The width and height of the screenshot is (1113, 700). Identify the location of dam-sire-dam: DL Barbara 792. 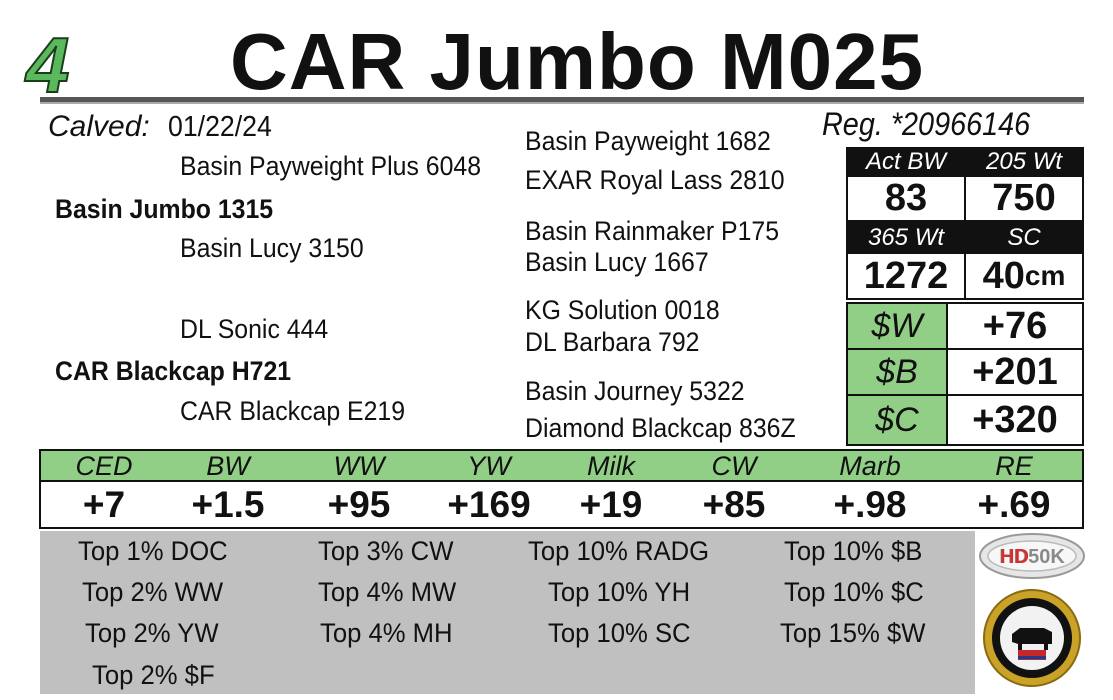
(612, 342).